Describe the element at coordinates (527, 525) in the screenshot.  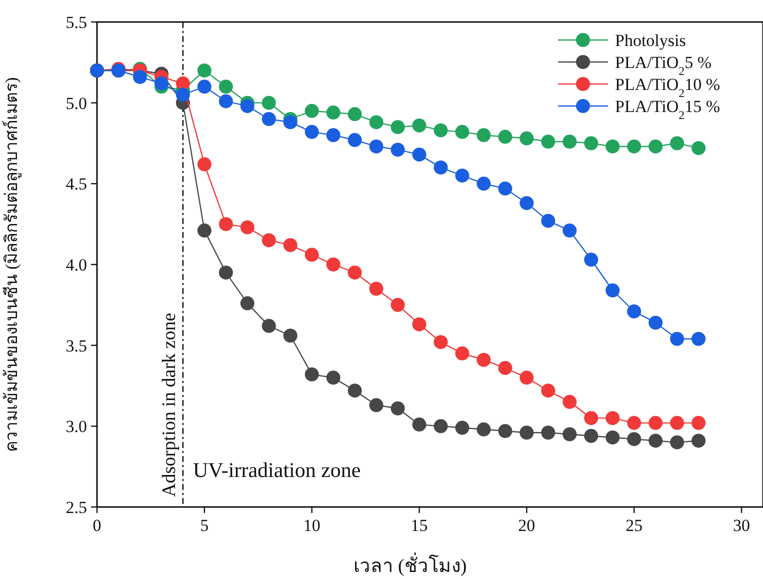
I see `x-tick-label: 20` at that location.